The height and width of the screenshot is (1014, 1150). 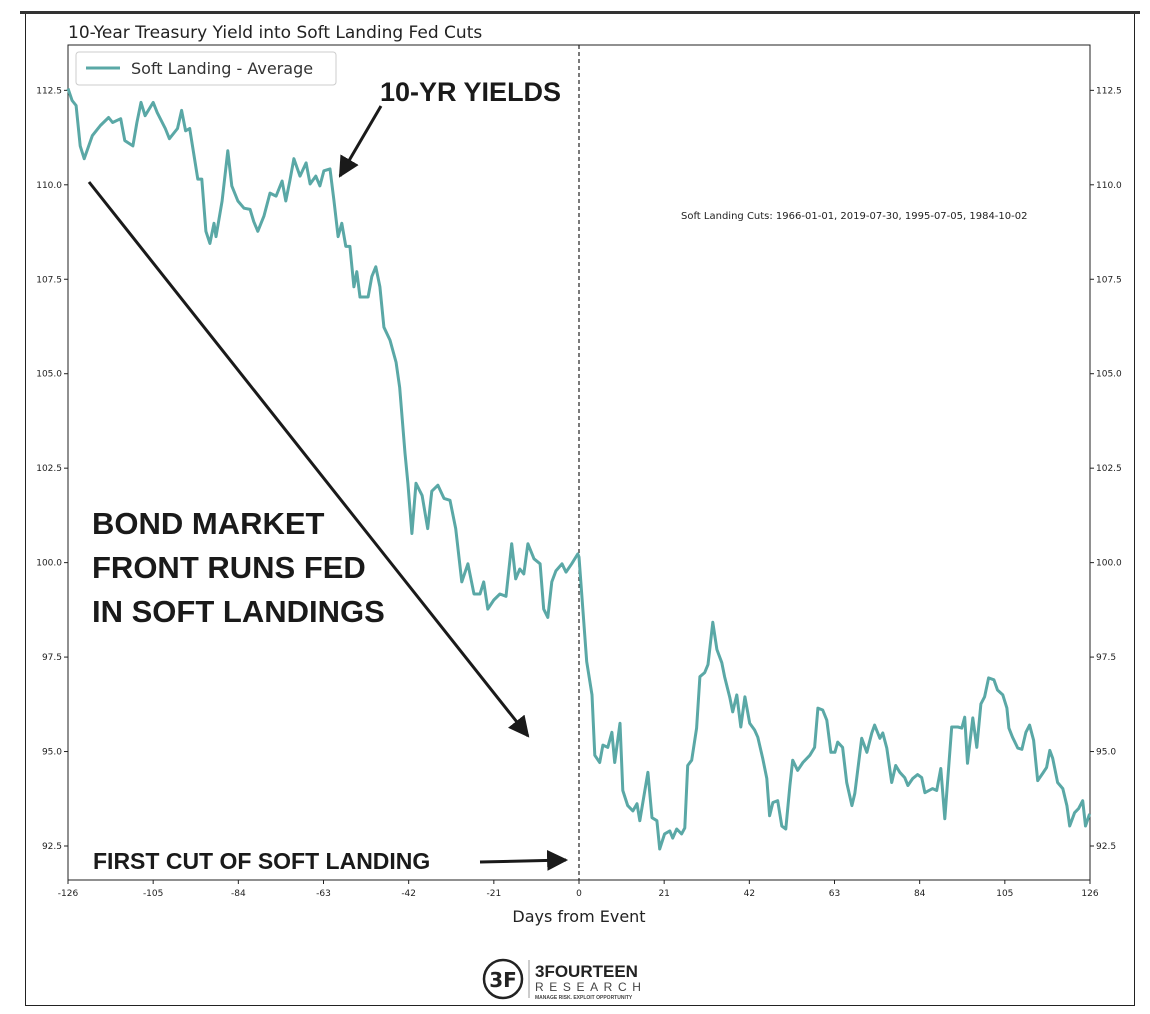 What do you see at coordinates (49, 186) in the screenshot?
I see `y-tick-label-left: 110.0` at bounding box center [49, 186].